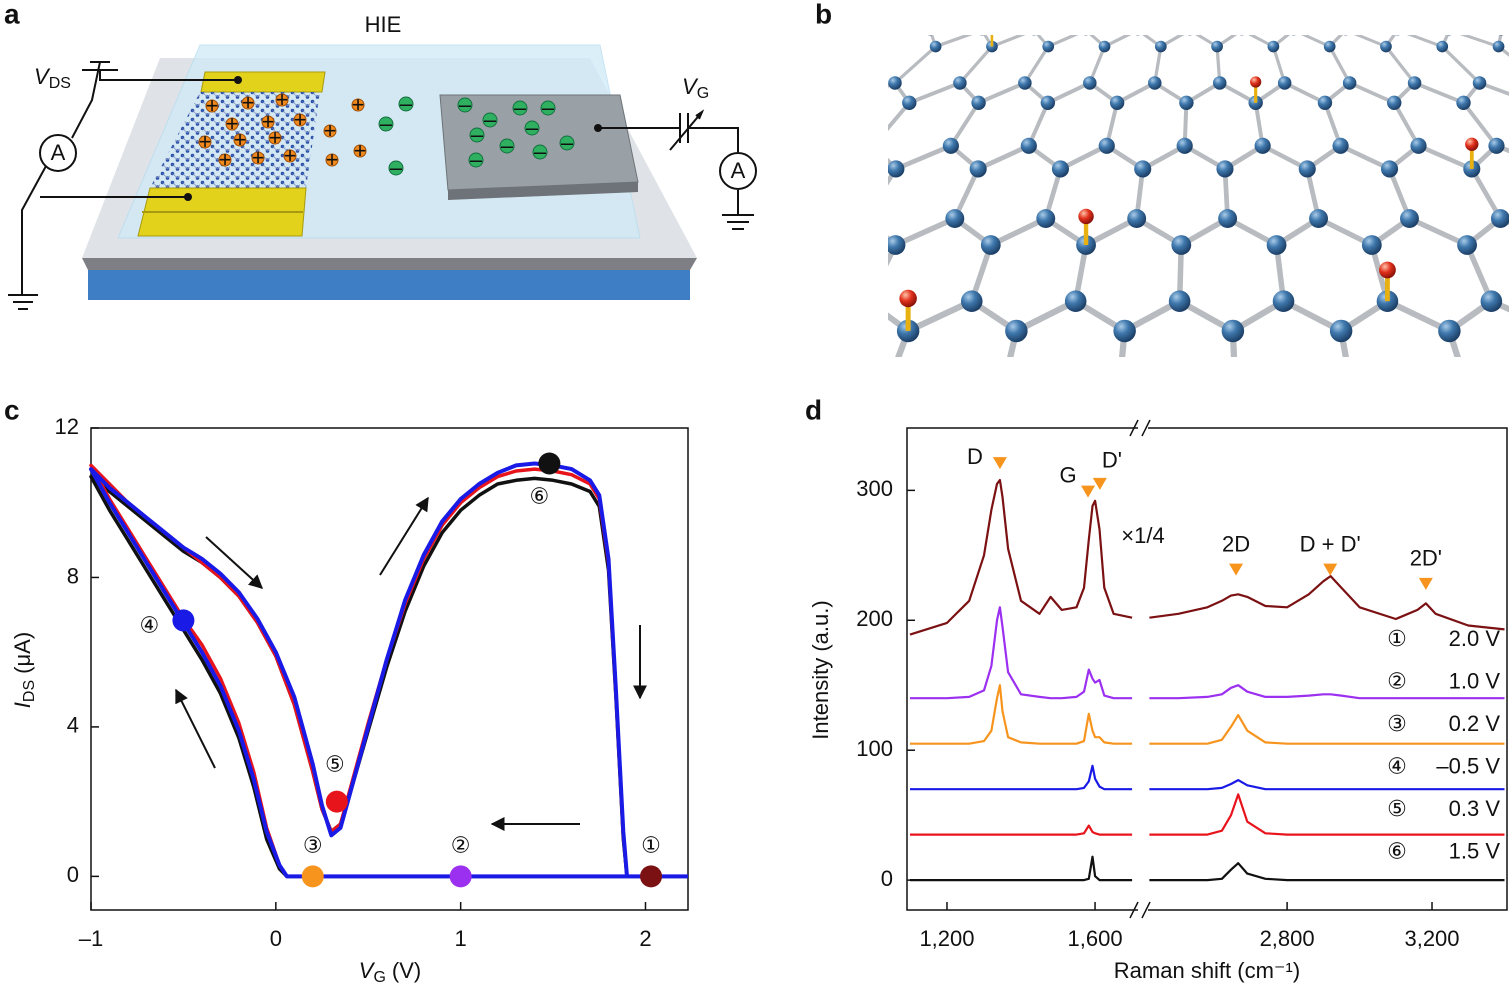  I want to click on substrate-layer, so click(389, 264).